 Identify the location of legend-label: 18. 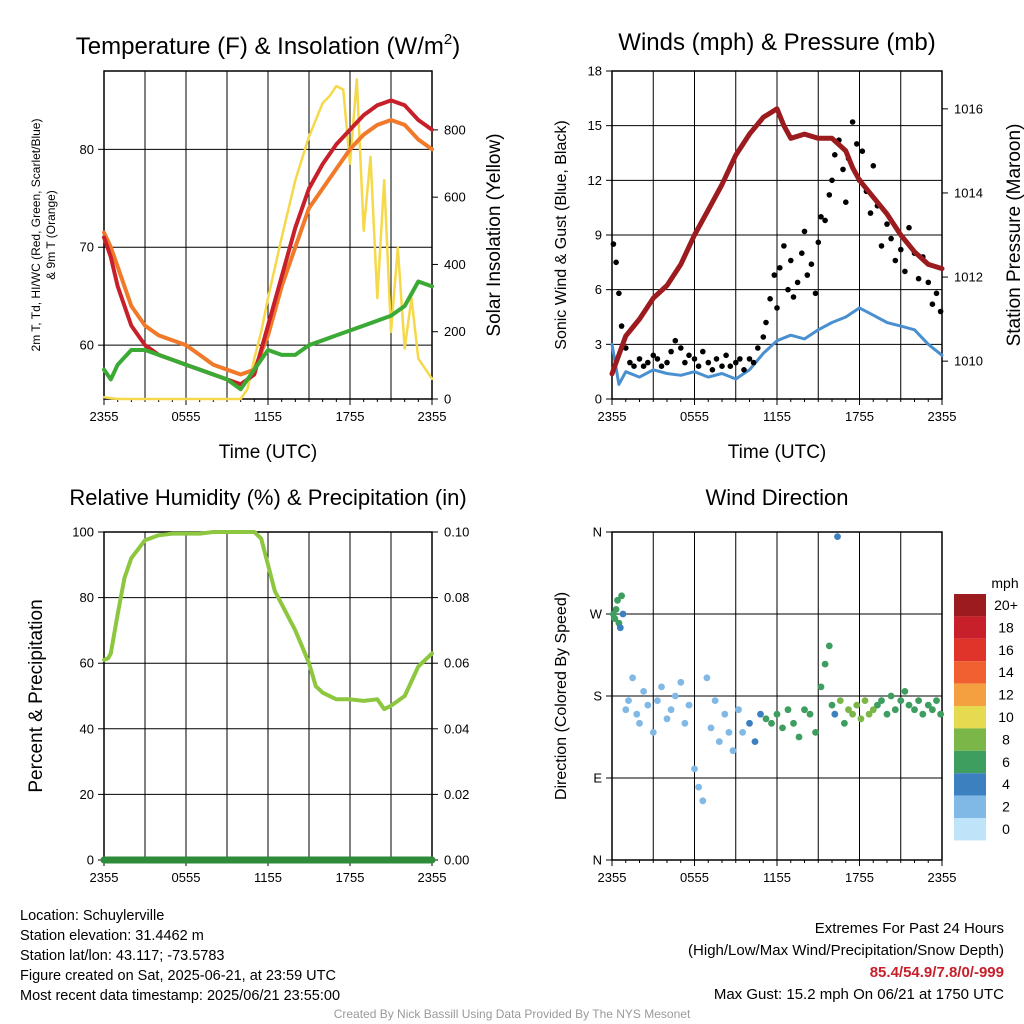
(1006, 627).